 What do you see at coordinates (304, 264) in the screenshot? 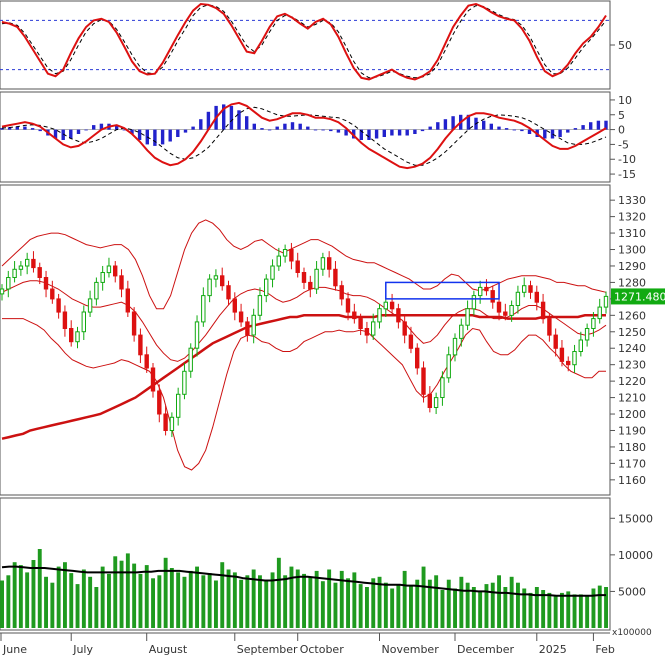
I see `bollinger-upper-line` at bounding box center [304, 264].